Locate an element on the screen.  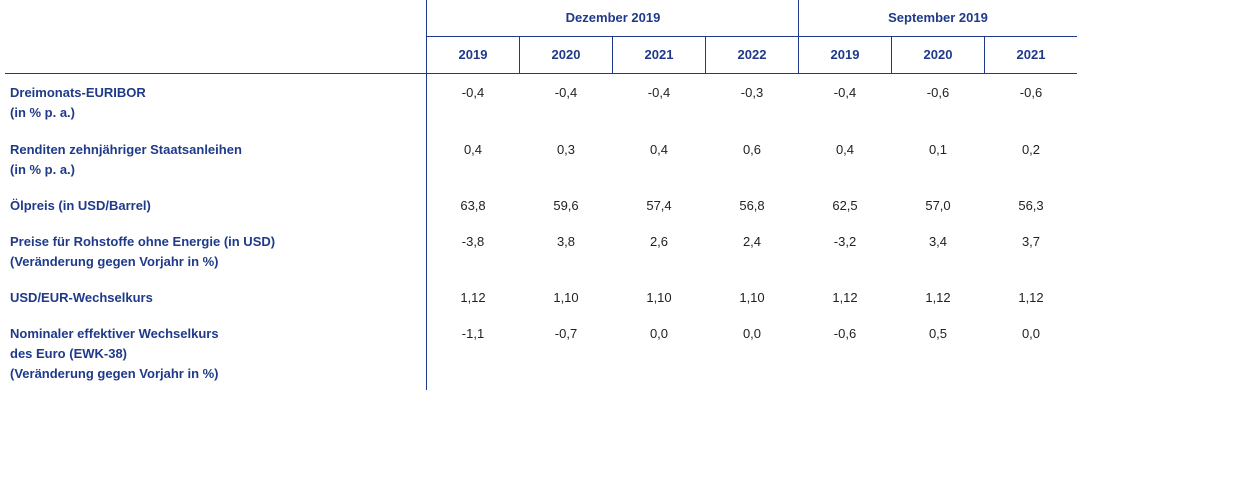
value-cell: -1,1 is located at coordinates (473, 333).